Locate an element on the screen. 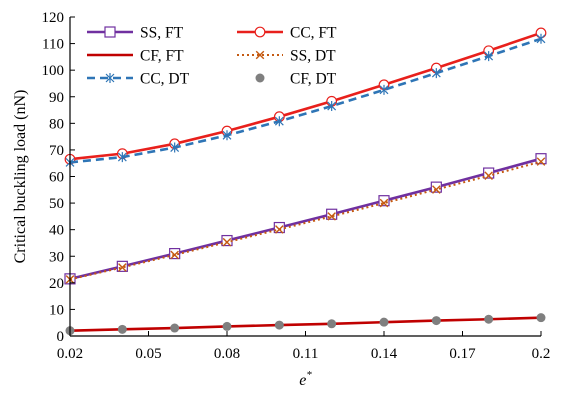 This screenshot has width=562, height=397. y-tick-label: 90 is located at coordinates (56, 98).